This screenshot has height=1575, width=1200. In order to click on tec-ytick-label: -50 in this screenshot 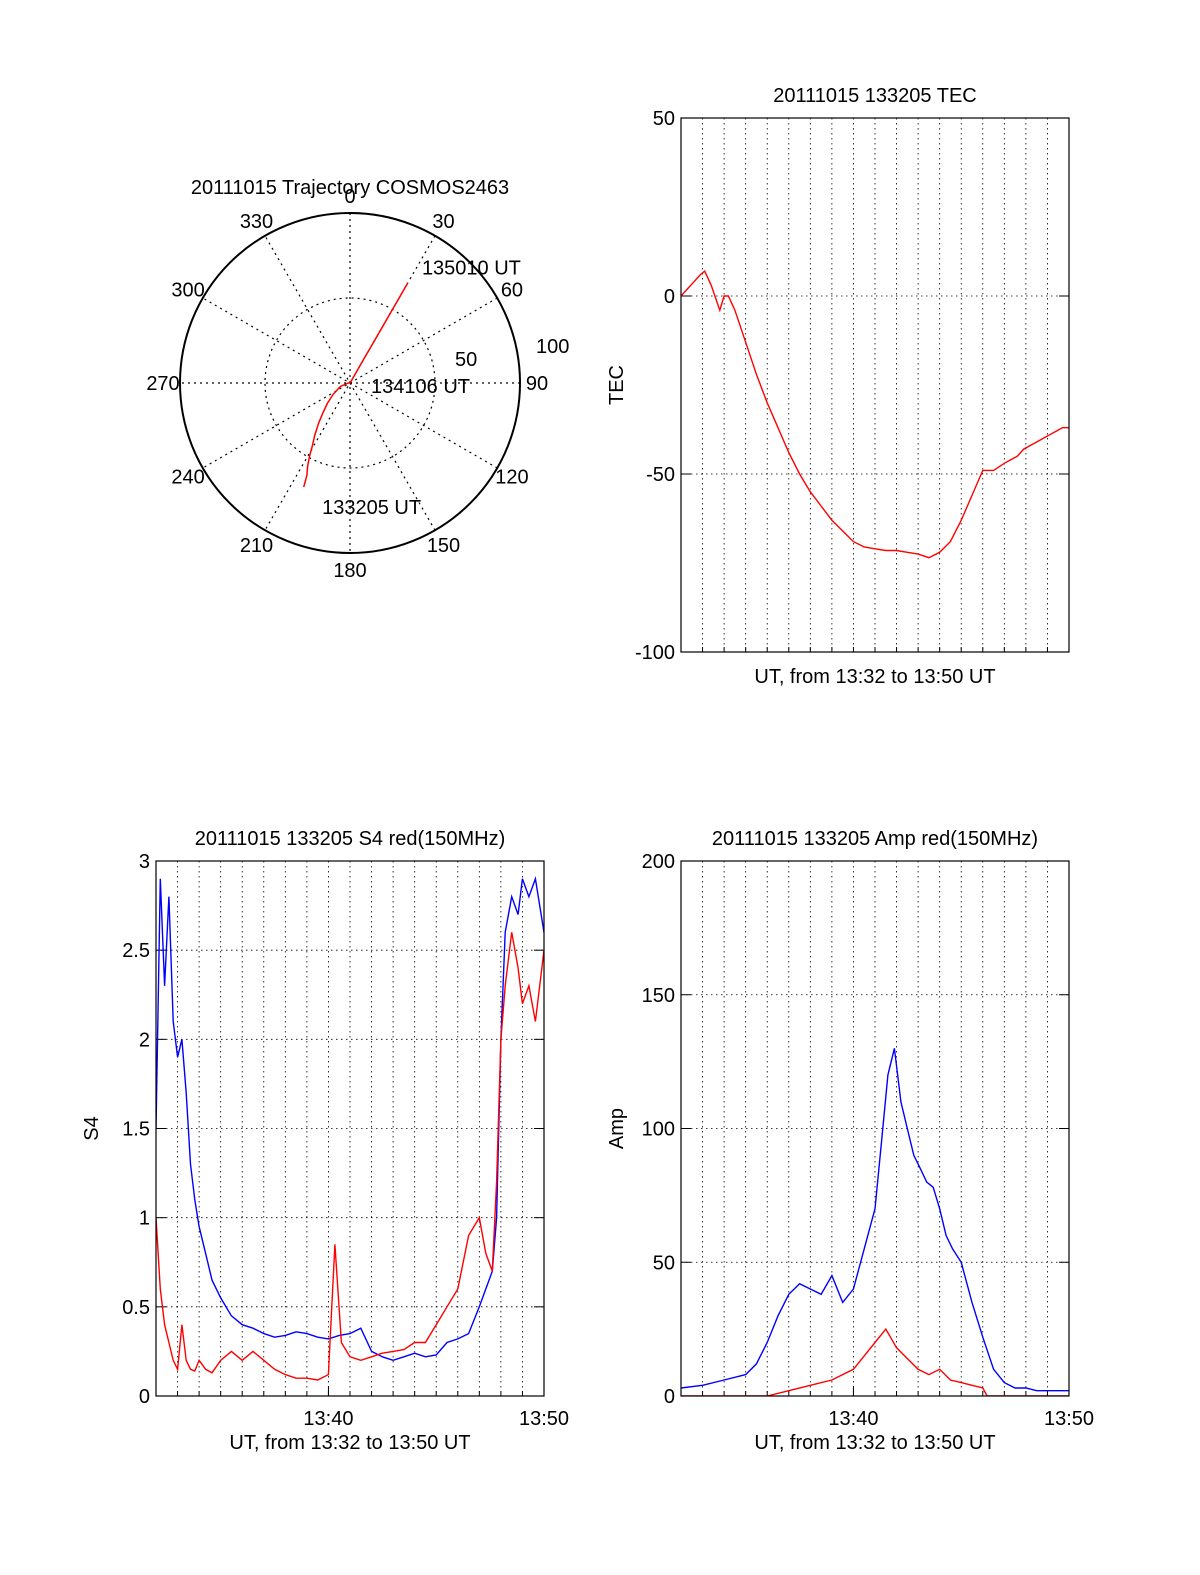, I will do `click(660, 475)`.